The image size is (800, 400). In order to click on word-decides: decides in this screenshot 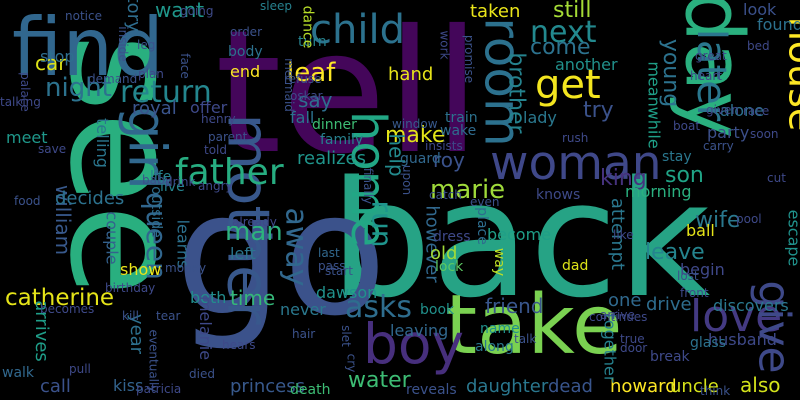, I will do `click(90, 198)`.